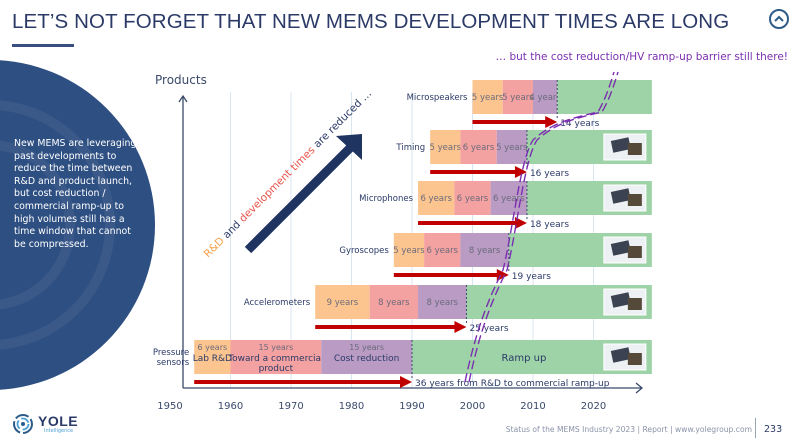 This screenshot has height=448, width=800. I want to click on phase-name-label: Lab R&D, so click(212, 359).